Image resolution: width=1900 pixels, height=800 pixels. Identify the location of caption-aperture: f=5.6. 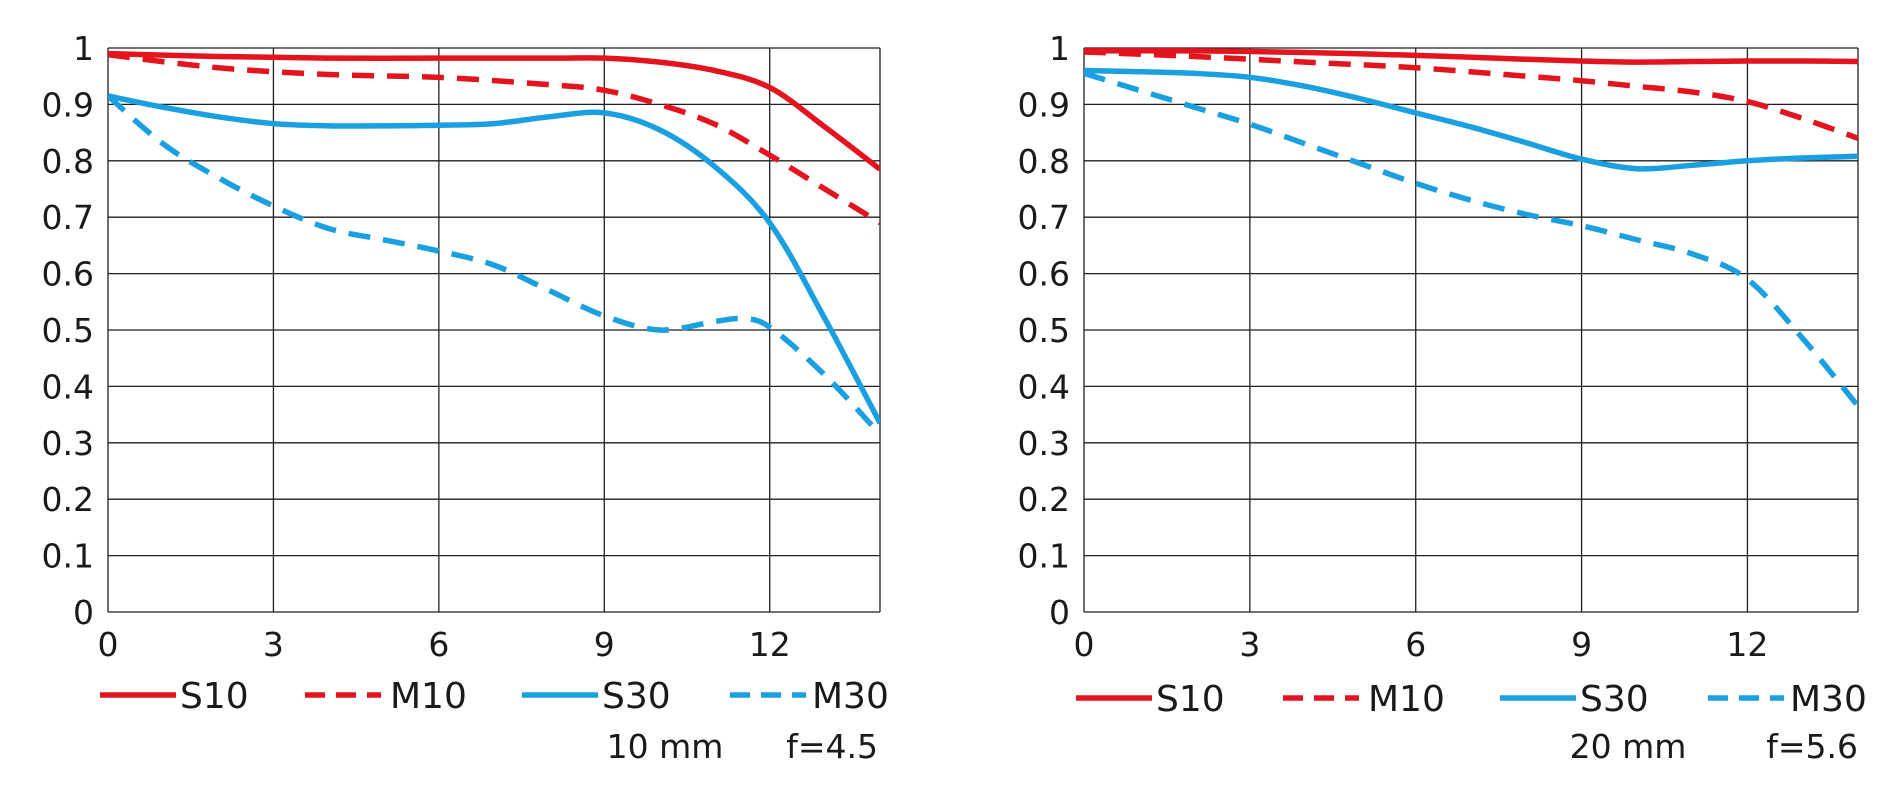
(1812, 746).